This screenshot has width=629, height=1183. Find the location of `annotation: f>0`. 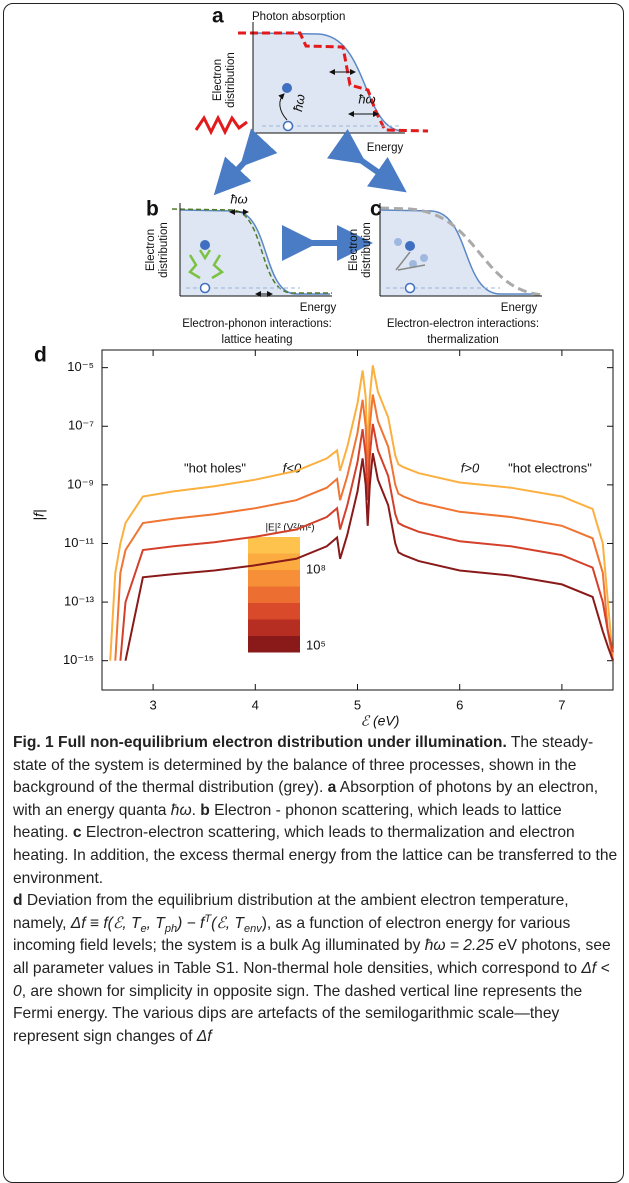

annotation: f>0 is located at coordinates (470, 467).